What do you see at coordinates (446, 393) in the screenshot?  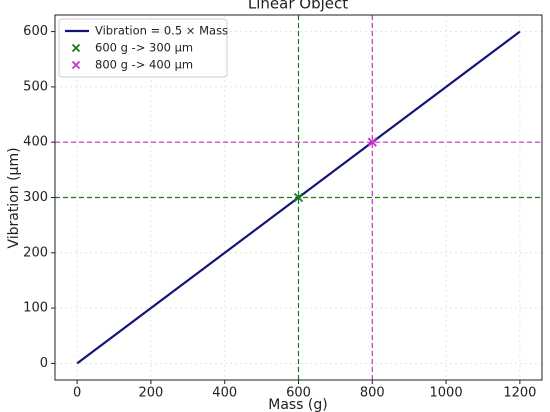 I see `x-tick-label: 1000` at bounding box center [446, 393].